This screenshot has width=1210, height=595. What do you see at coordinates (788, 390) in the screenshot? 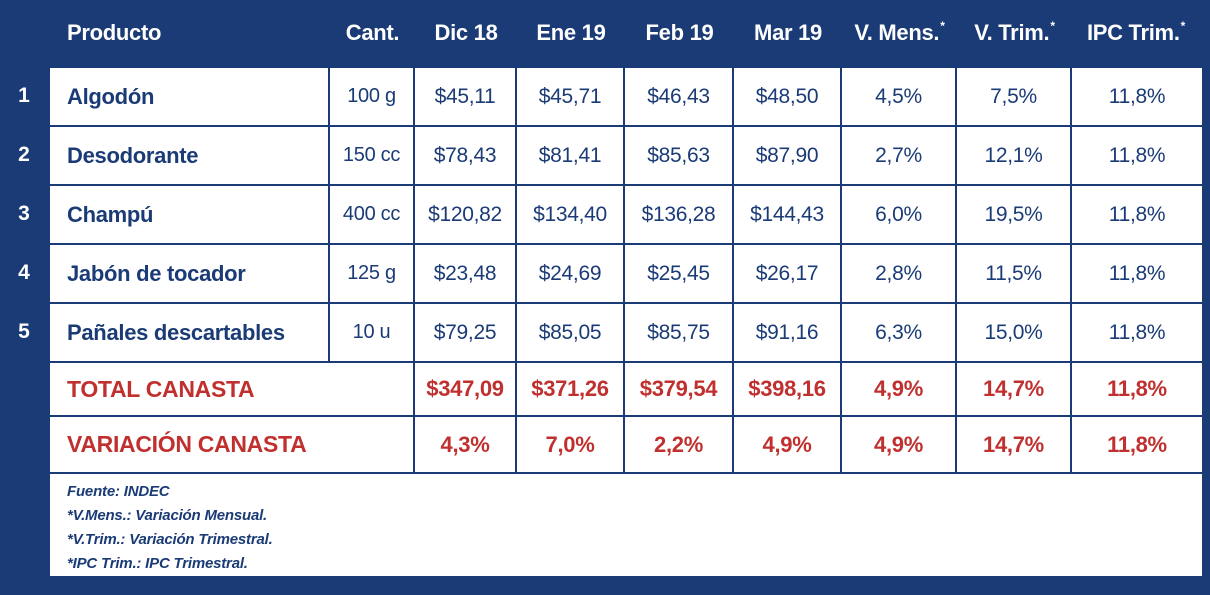
I see `total-value: $398,16` at bounding box center [788, 390].